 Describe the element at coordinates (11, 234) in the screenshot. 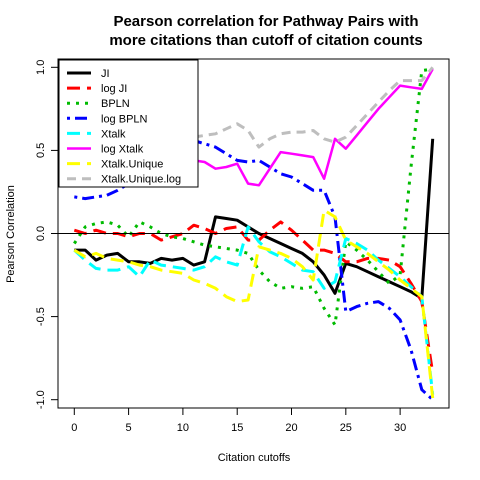

I see `y-axis-label: Pearson Correlation` at that location.